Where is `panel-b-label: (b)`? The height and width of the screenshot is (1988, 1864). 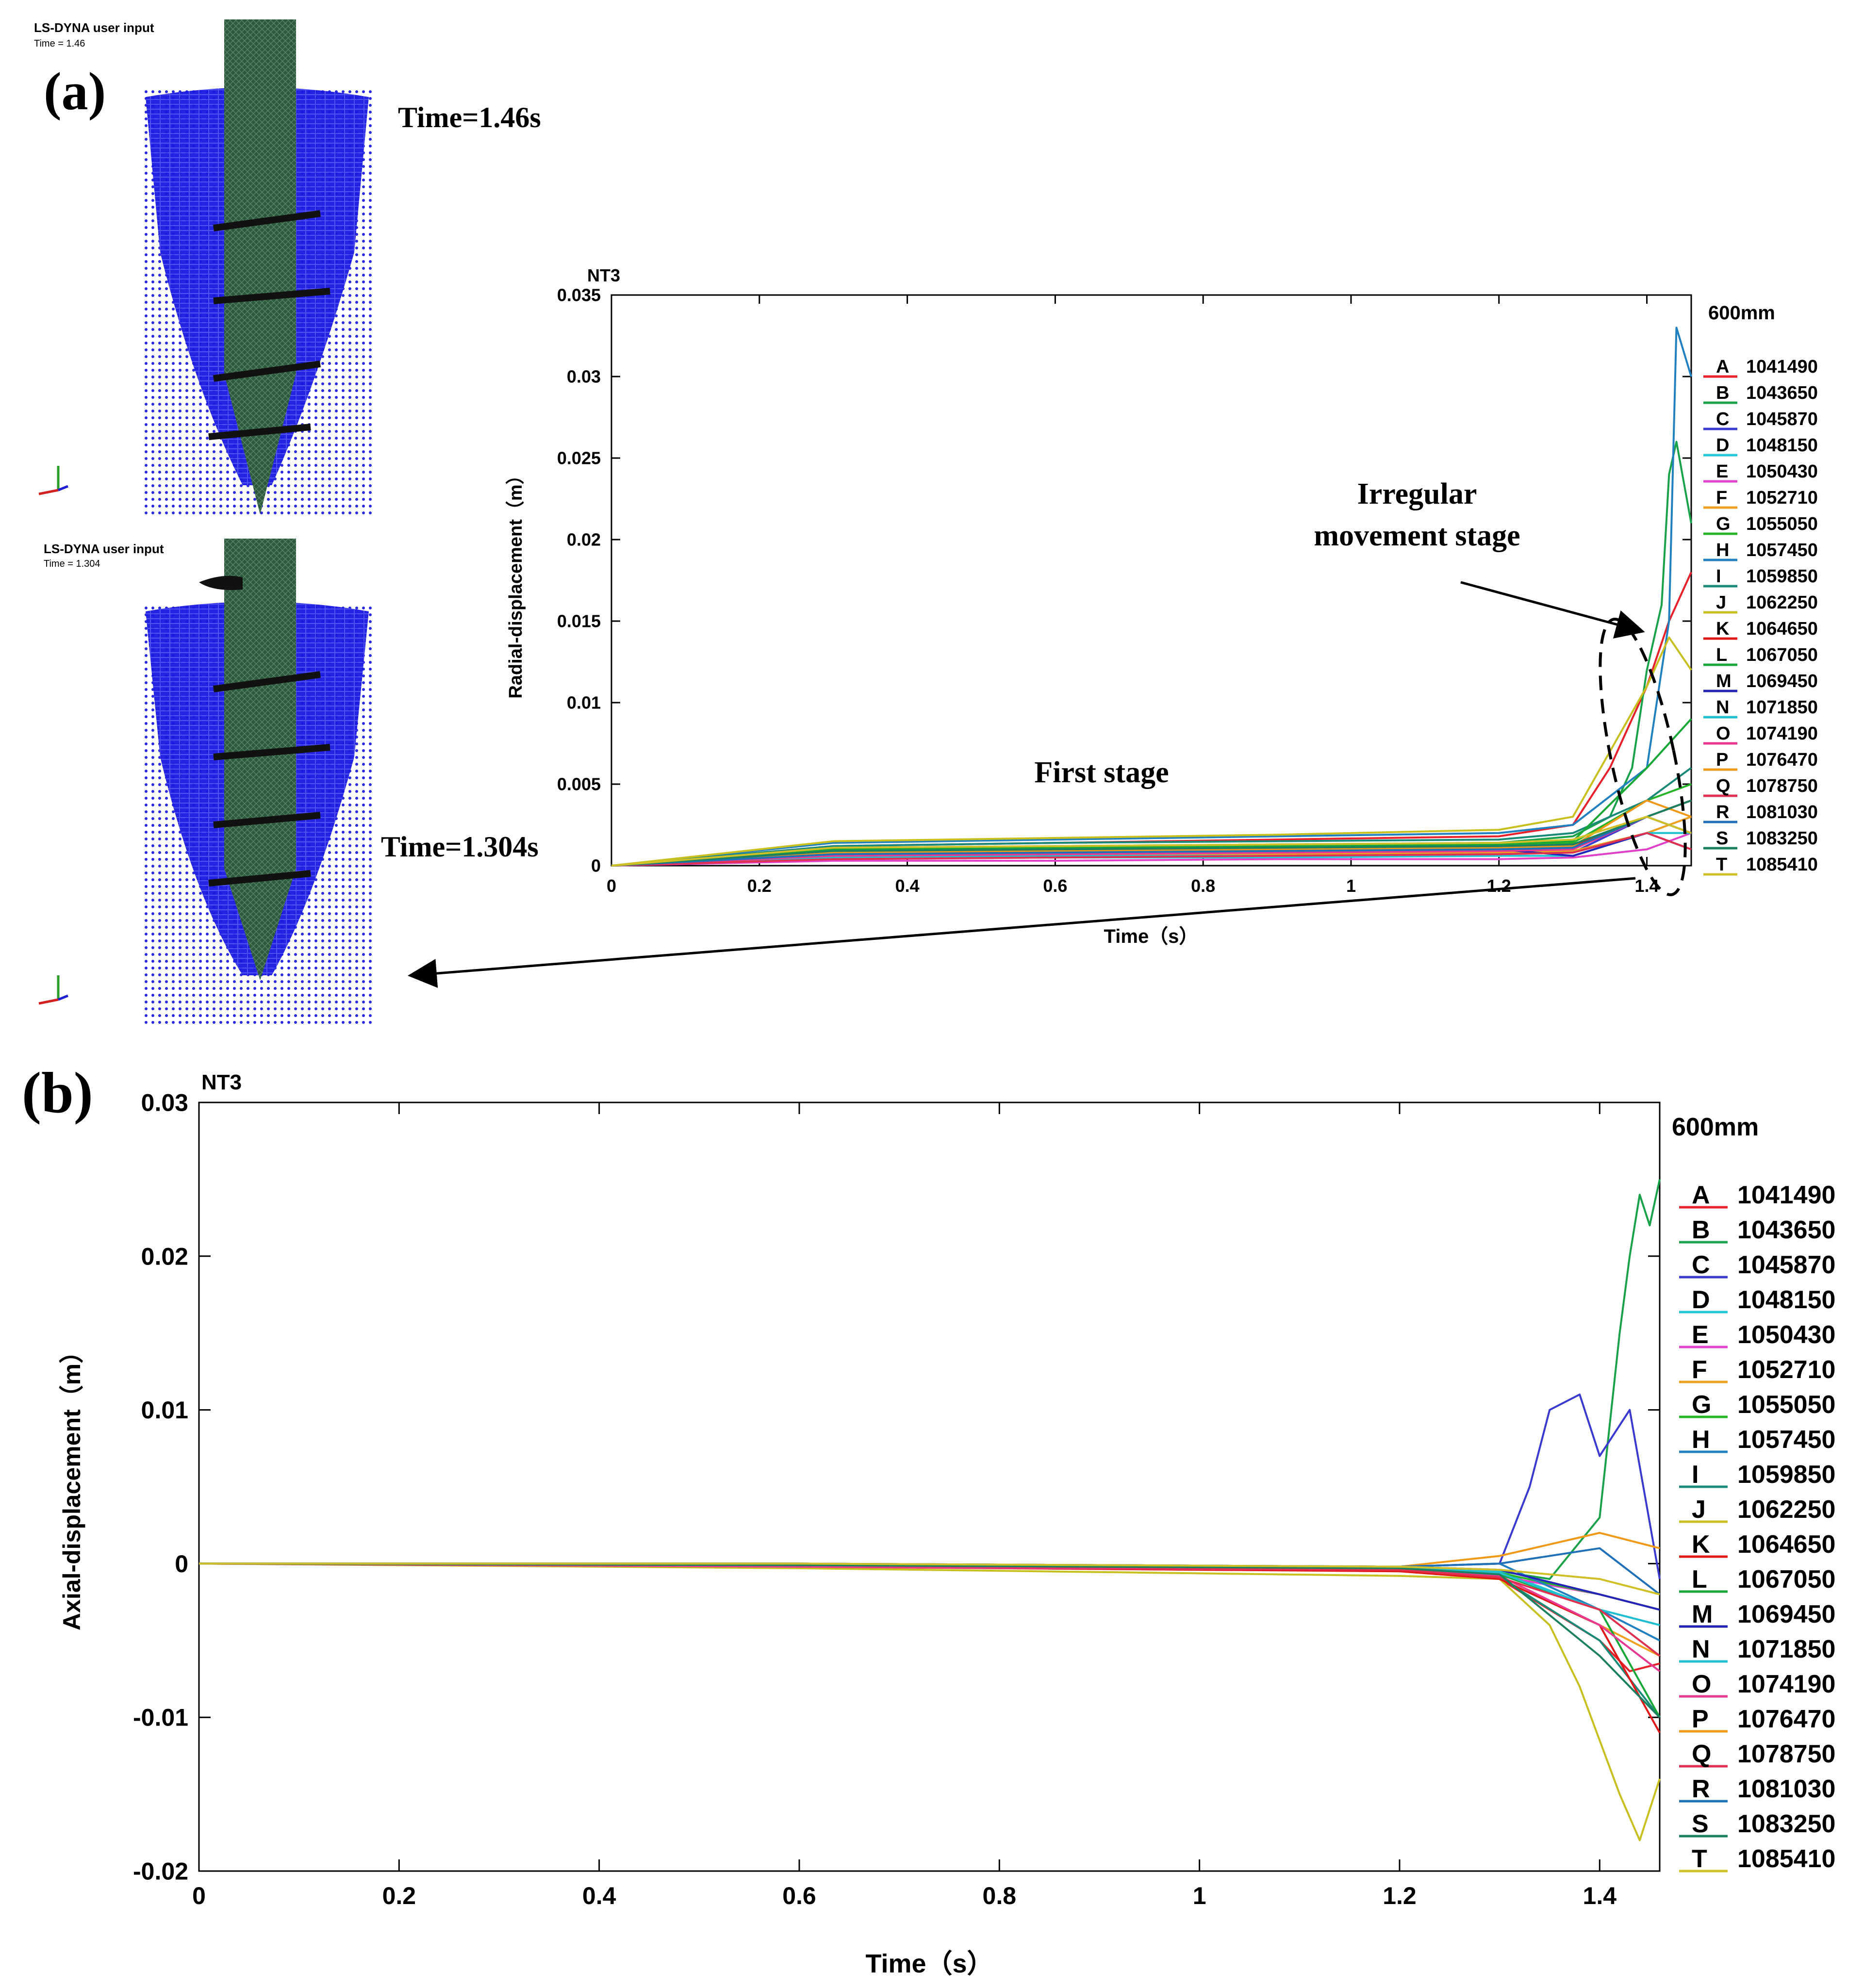 panel-b-label: (b) is located at coordinates (57, 1092).